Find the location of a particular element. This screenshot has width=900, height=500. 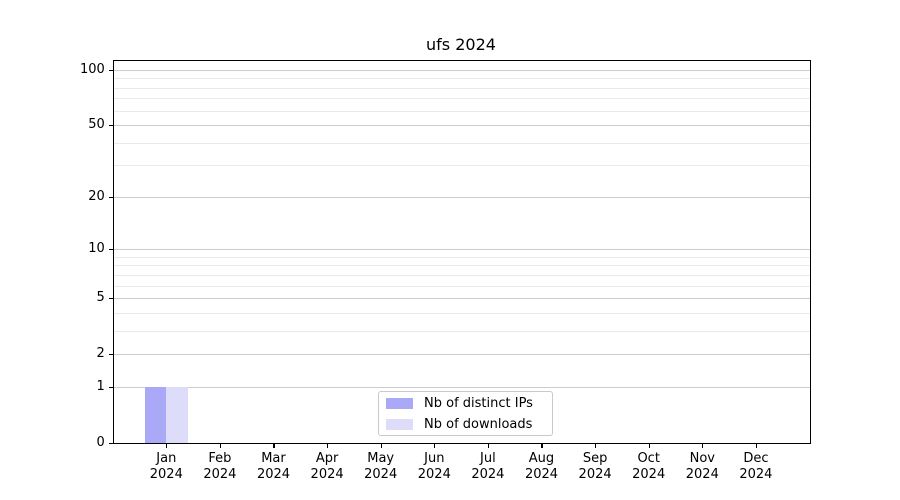

x-tick-month: May is located at coordinates (381, 458).